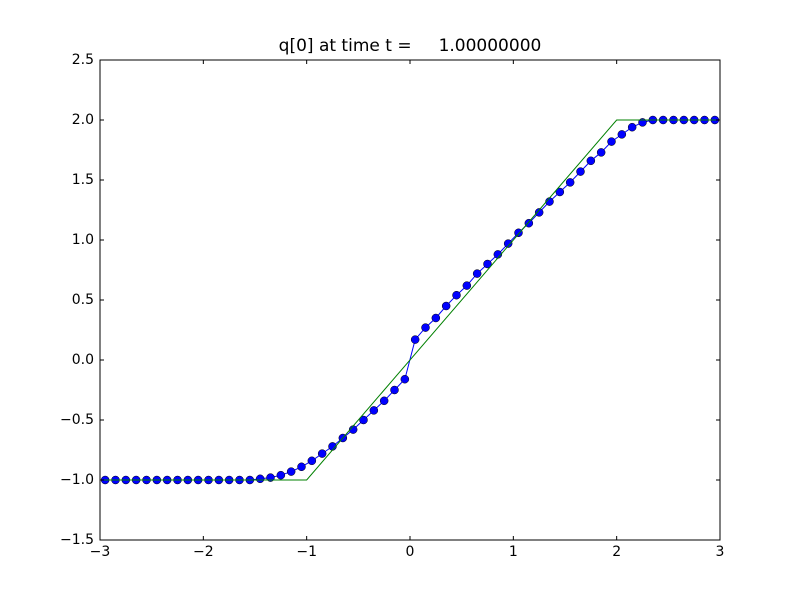  I want to click on y-tick-label: −1.0, so click(77, 480).